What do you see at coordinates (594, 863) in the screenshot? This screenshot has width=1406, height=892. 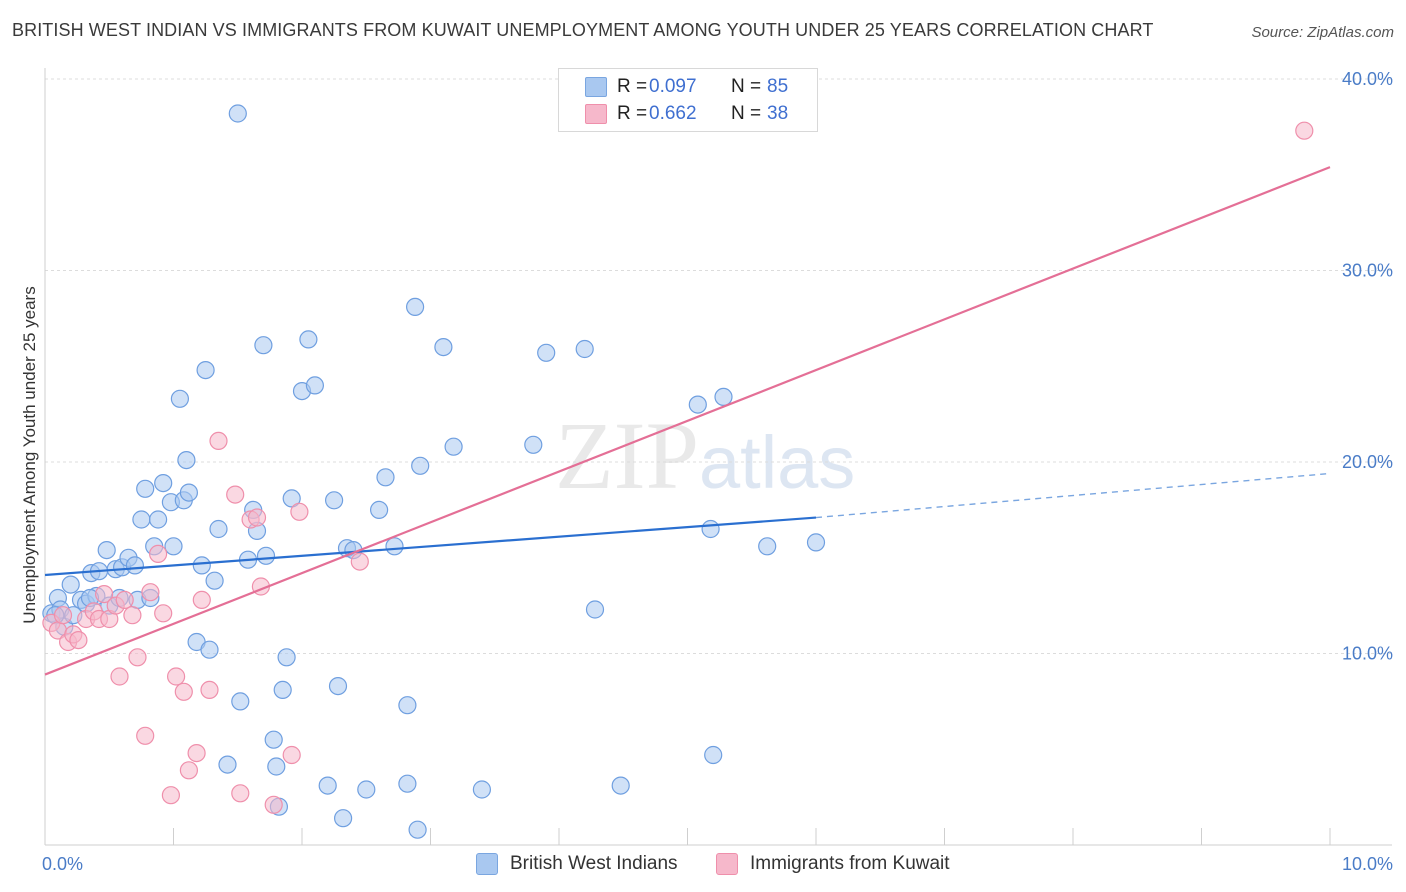 I see `bottom-legend-label: British West Indians` at bounding box center [594, 863].